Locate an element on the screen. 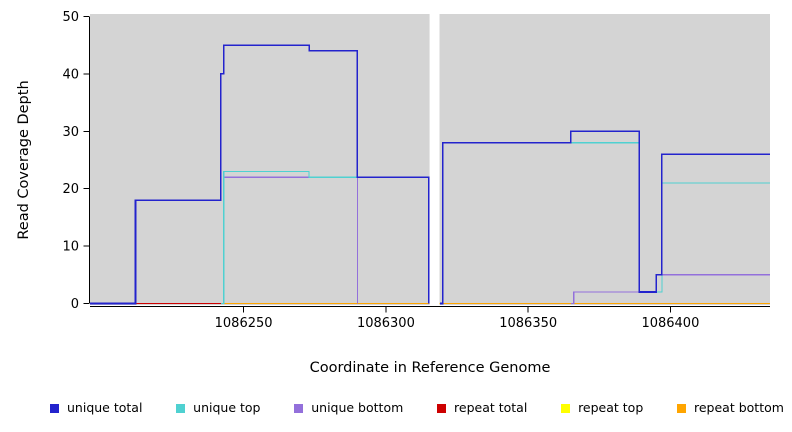 This screenshot has width=792, height=432. svg-text: 20 is located at coordinates (70, 189).